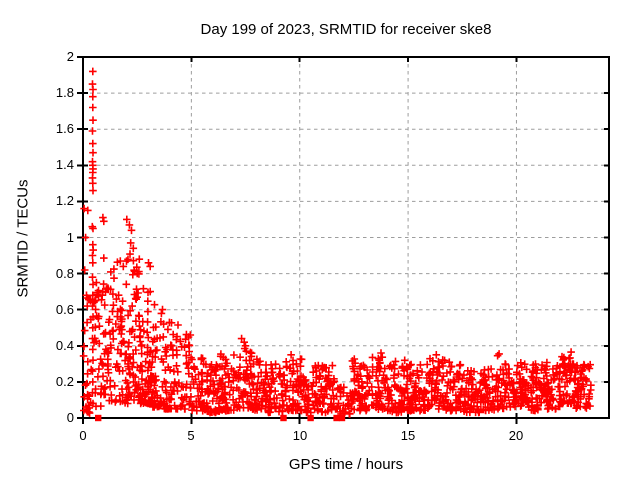 Image resolution: width=640 pixels, height=480 pixels. What do you see at coordinates (70, 237) in the screenshot?
I see `y-tick-label: 1` at bounding box center [70, 237].